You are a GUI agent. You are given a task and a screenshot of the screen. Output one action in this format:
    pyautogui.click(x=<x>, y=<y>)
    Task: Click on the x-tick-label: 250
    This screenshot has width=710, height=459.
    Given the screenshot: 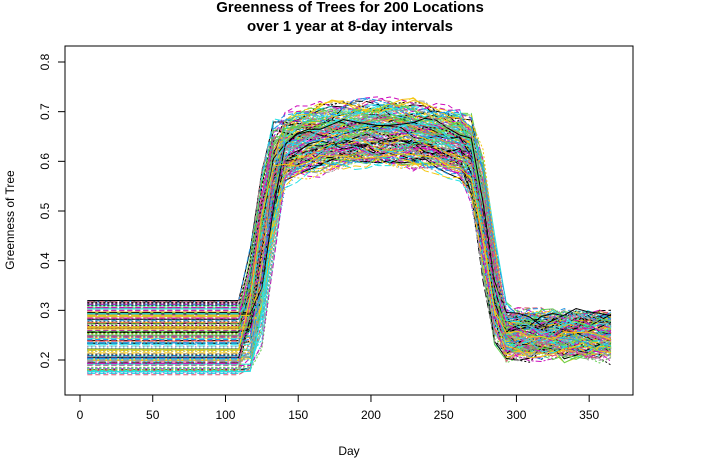 What is the action you would take?
    pyautogui.click(x=444, y=415)
    